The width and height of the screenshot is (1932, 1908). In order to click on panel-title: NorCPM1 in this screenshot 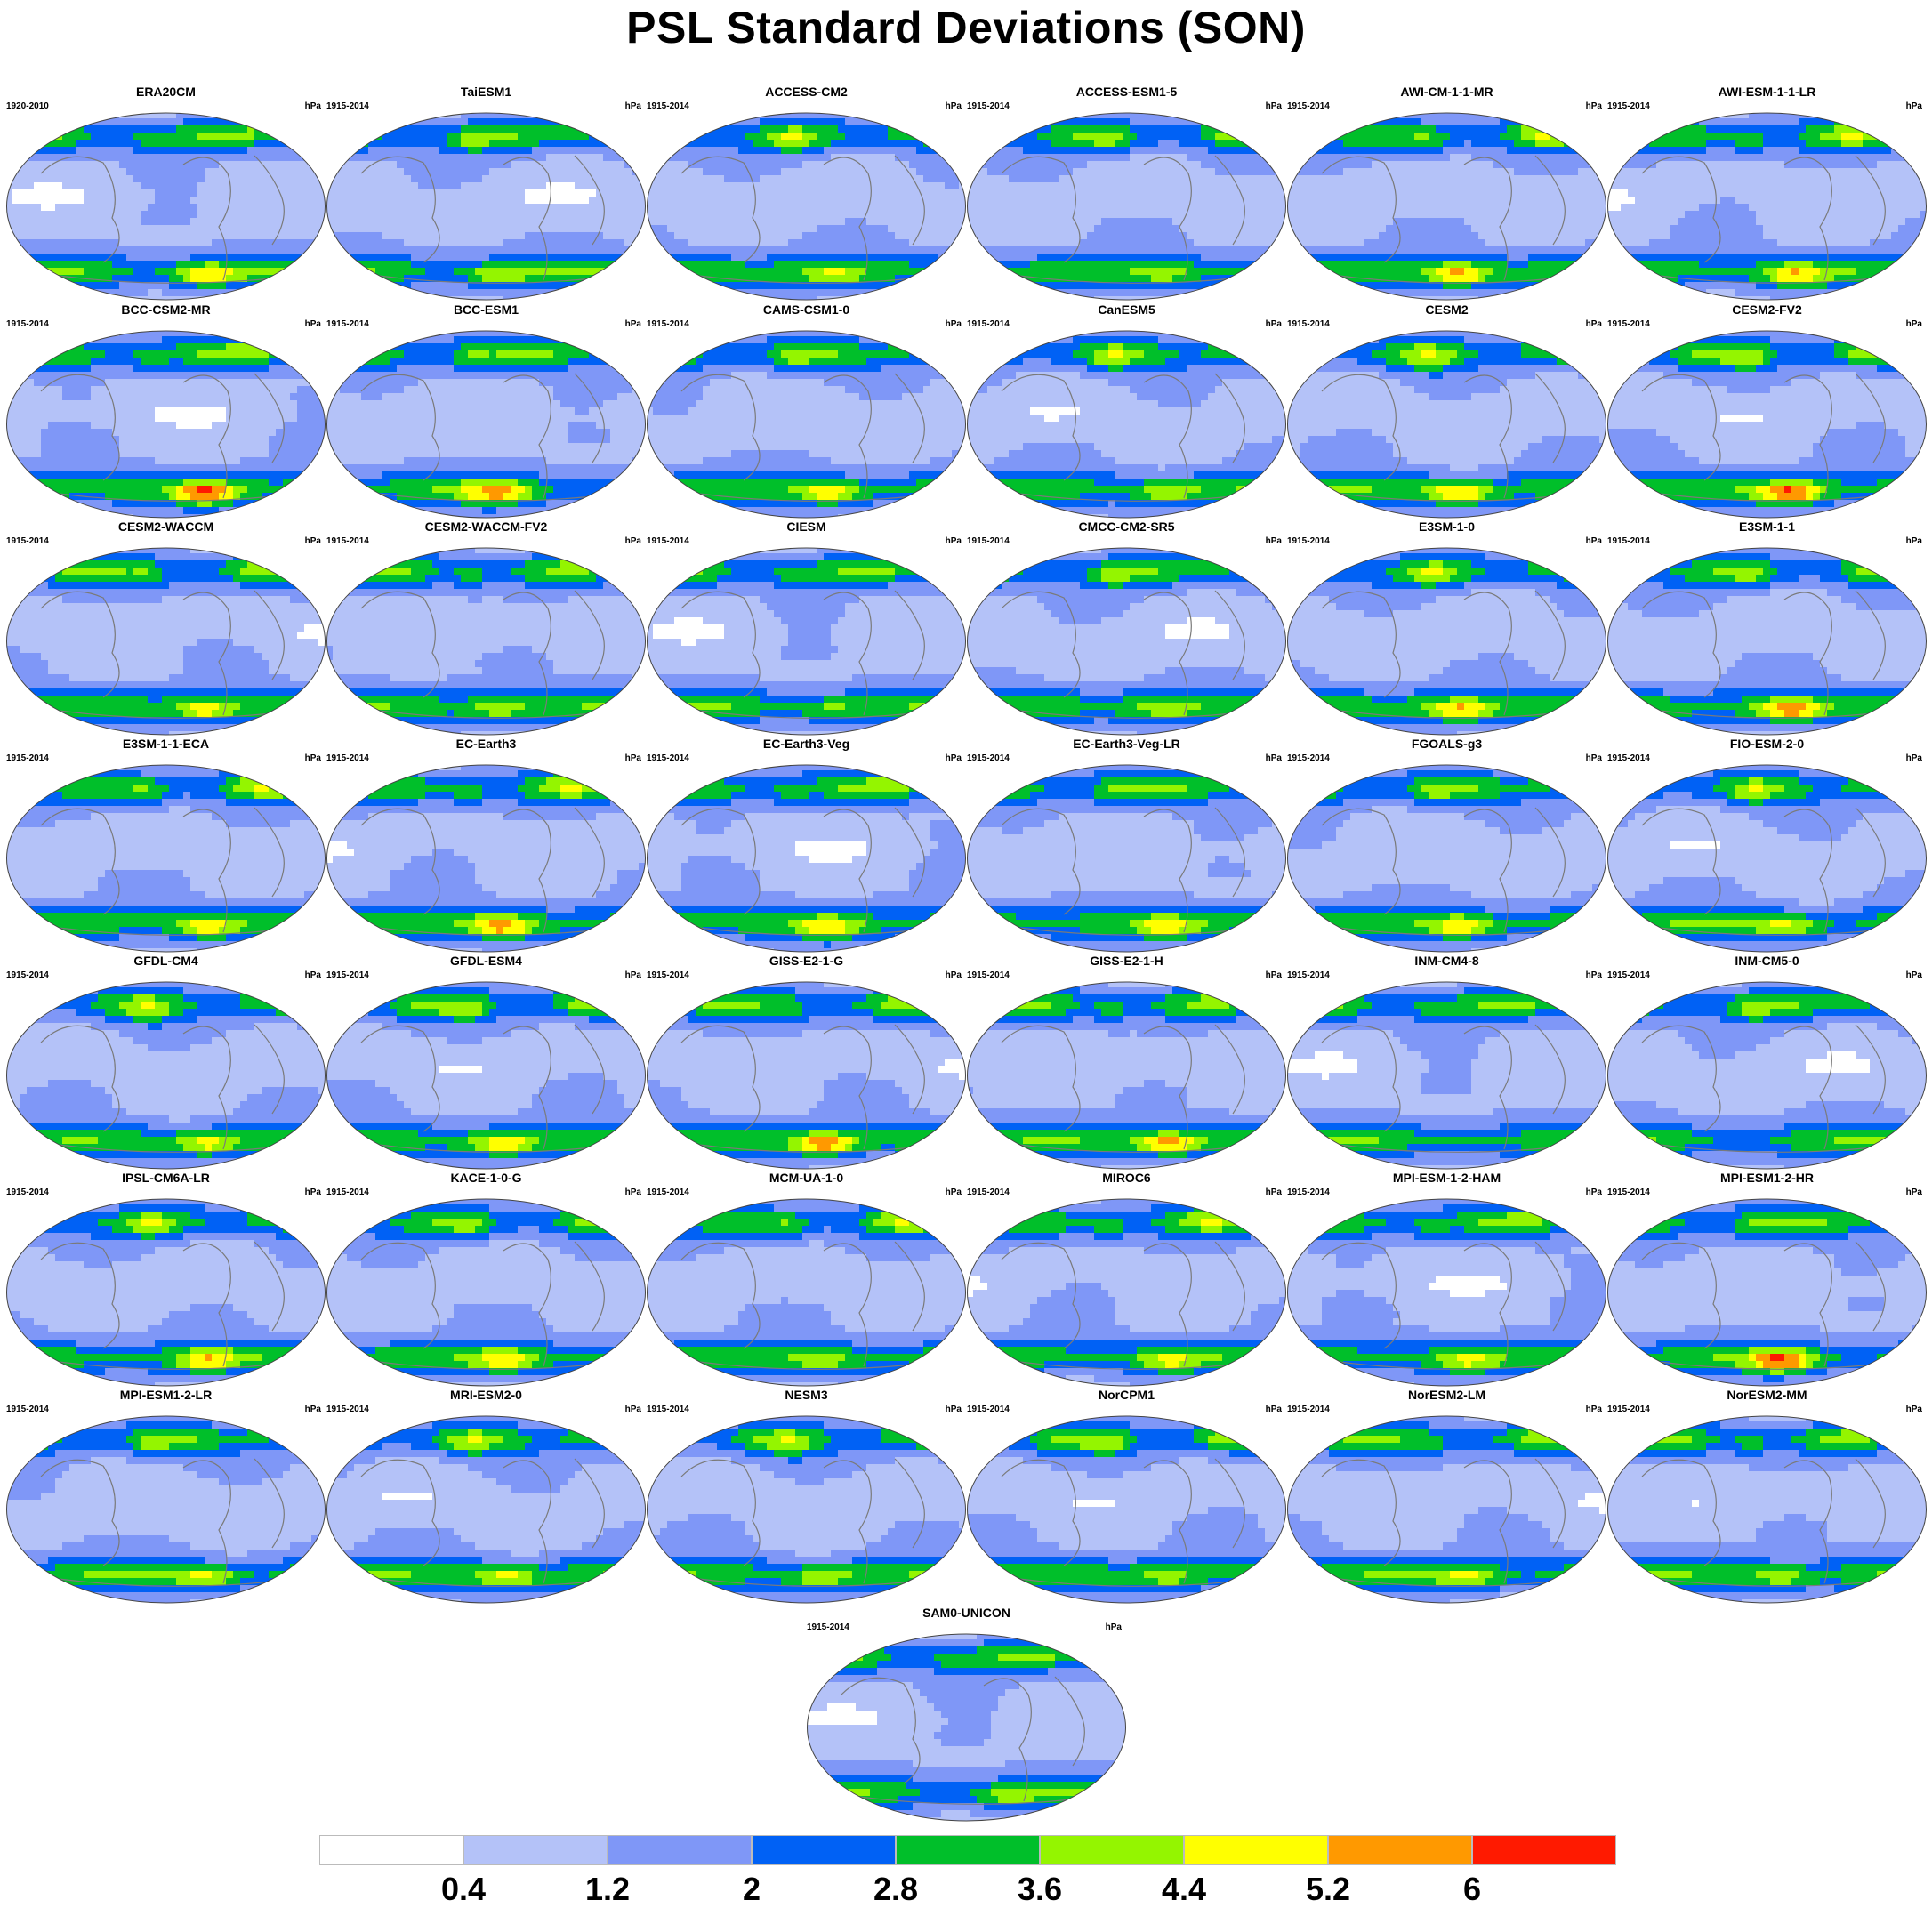, I will do `click(1126, 1395)`.